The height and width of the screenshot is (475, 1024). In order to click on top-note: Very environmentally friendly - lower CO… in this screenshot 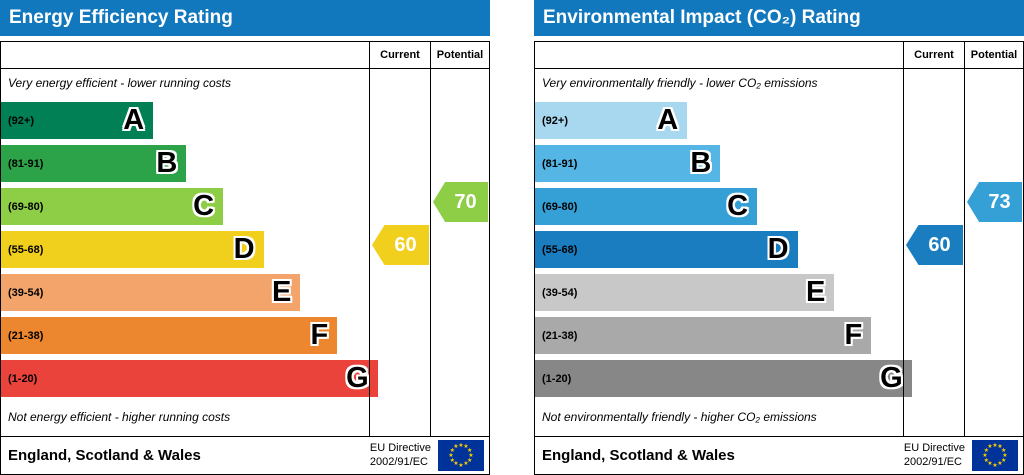, I will do `click(680, 83)`.